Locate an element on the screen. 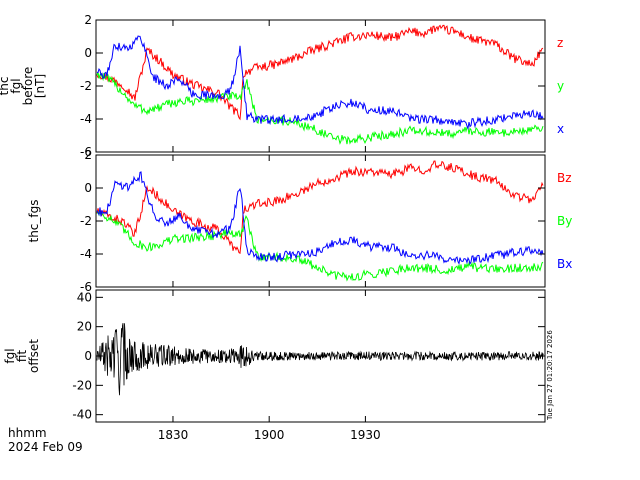 The image size is (640, 480). x-tick-label: 1830 is located at coordinates (173, 435).